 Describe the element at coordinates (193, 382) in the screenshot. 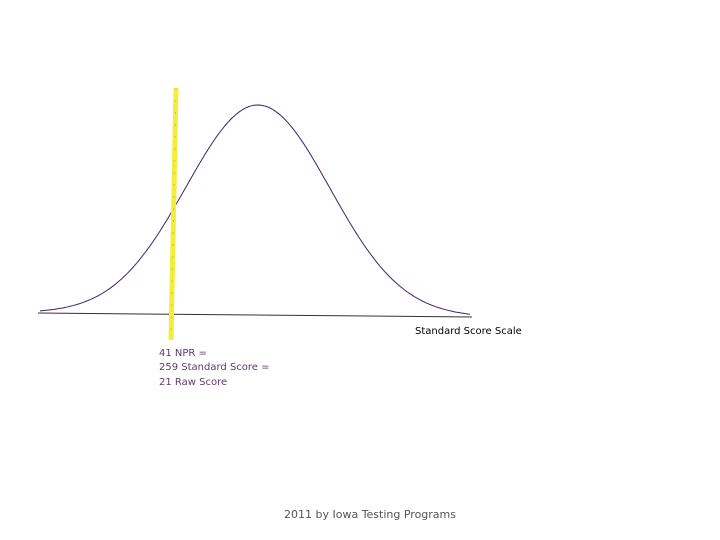

I see `marker-label: 21 Raw Score` at that location.